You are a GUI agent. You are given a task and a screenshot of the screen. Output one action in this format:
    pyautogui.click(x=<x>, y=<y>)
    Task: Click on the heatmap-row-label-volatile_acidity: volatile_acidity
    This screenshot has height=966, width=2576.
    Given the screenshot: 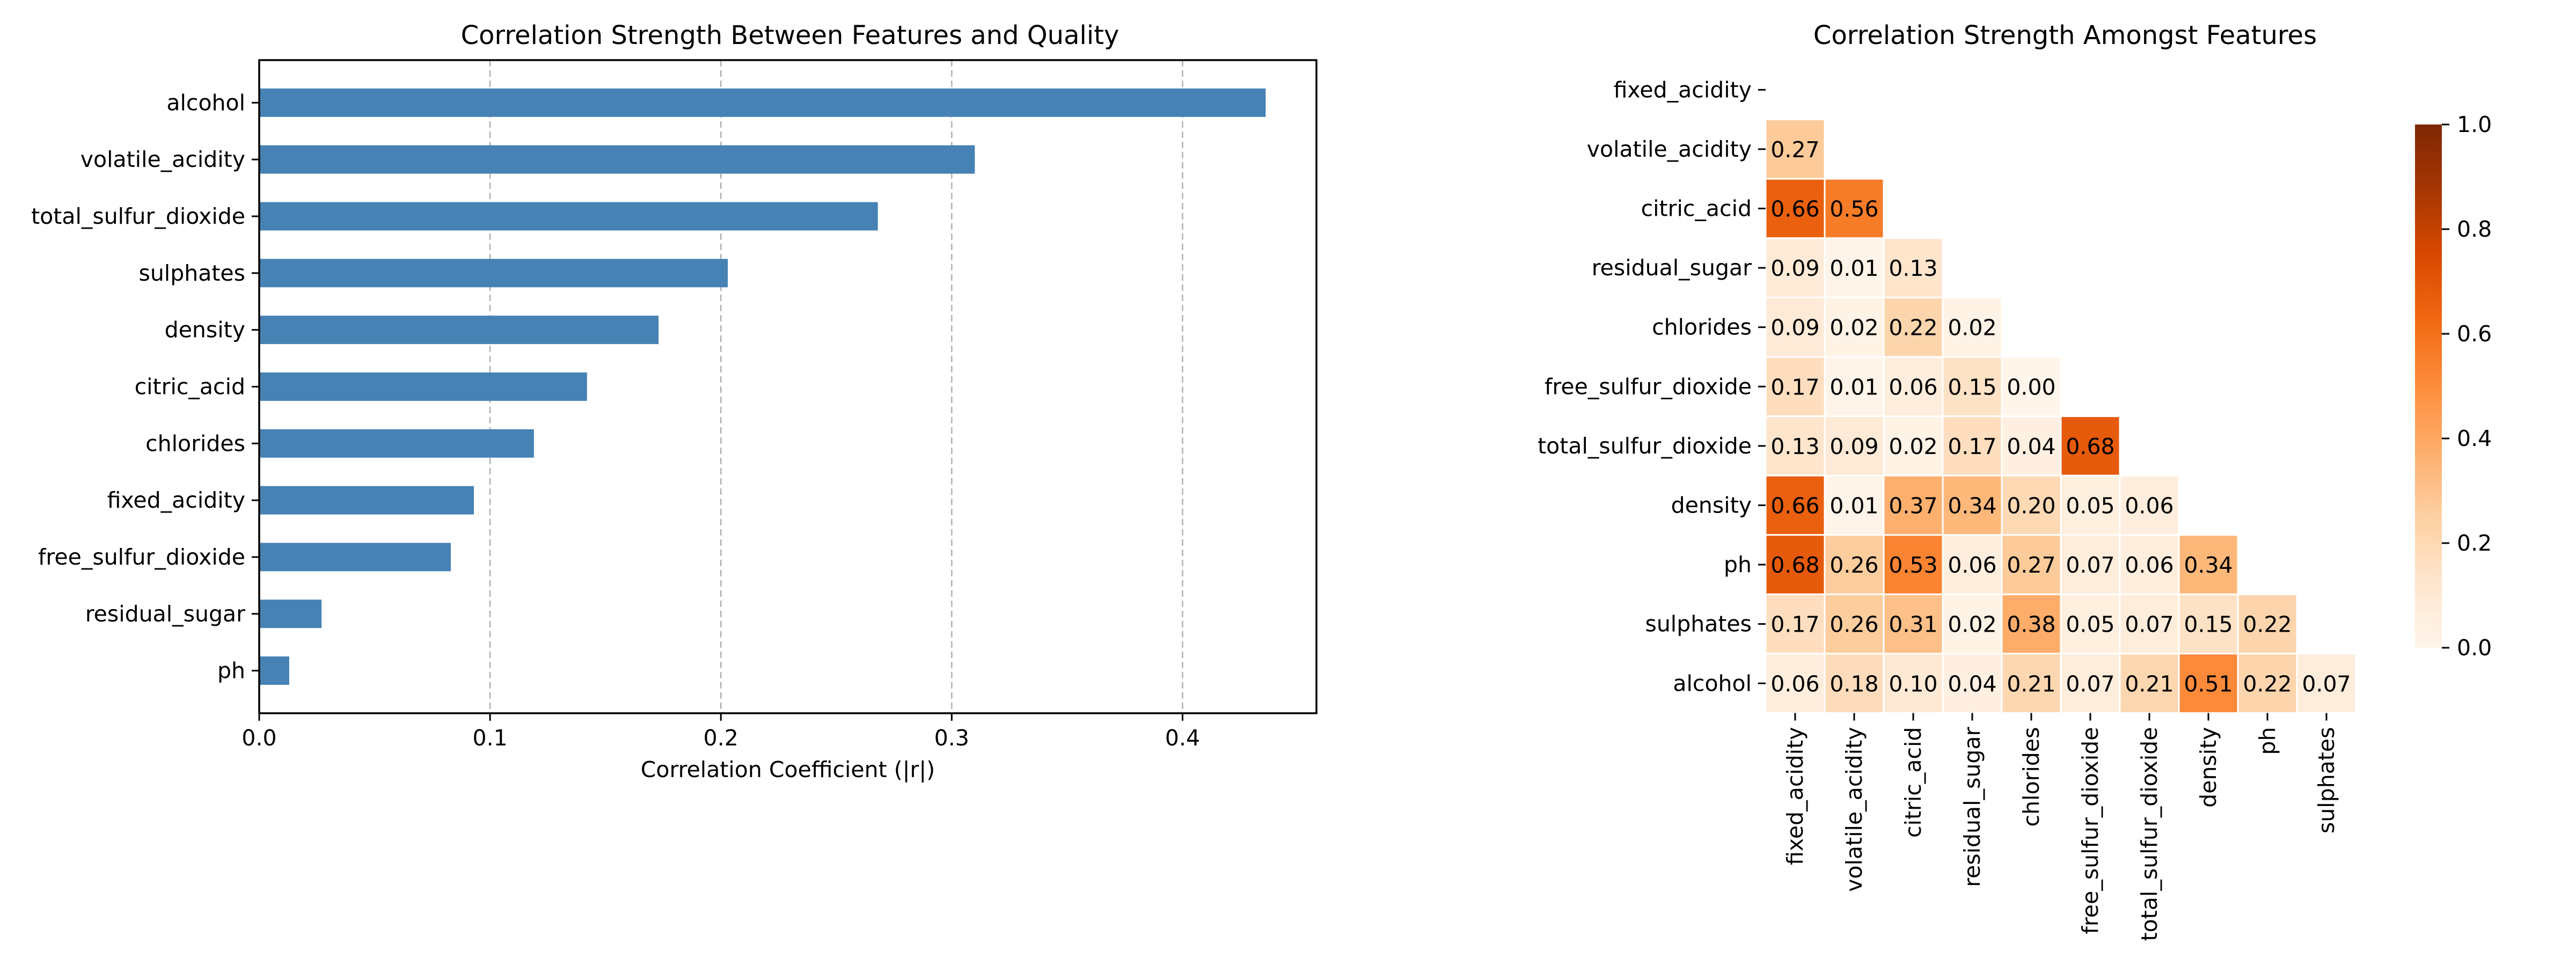 What is the action you would take?
    pyautogui.click(x=1669, y=149)
    